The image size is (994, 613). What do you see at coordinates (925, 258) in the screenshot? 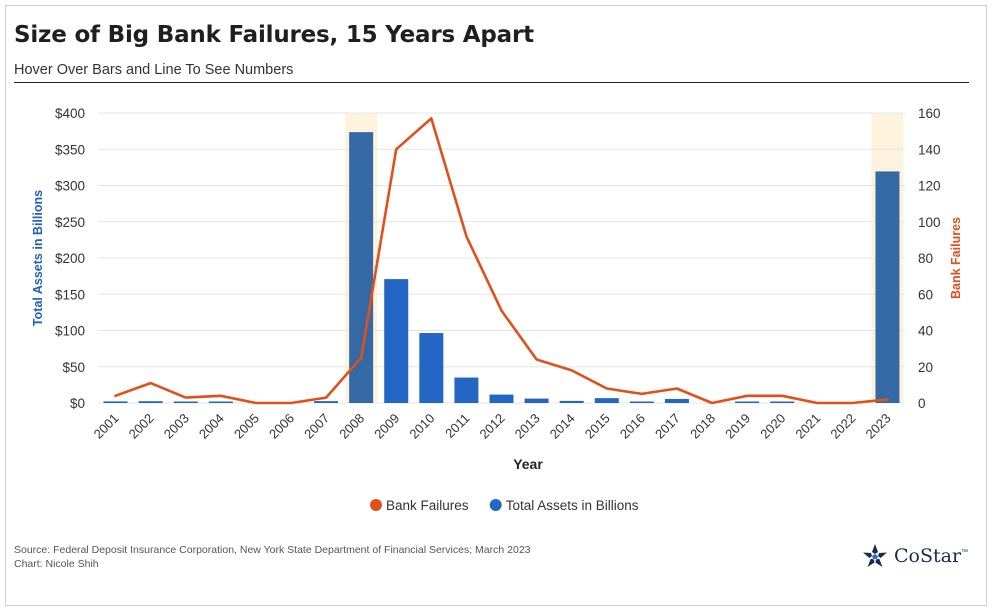
I see `y2-tick-label: 80` at bounding box center [925, 258].